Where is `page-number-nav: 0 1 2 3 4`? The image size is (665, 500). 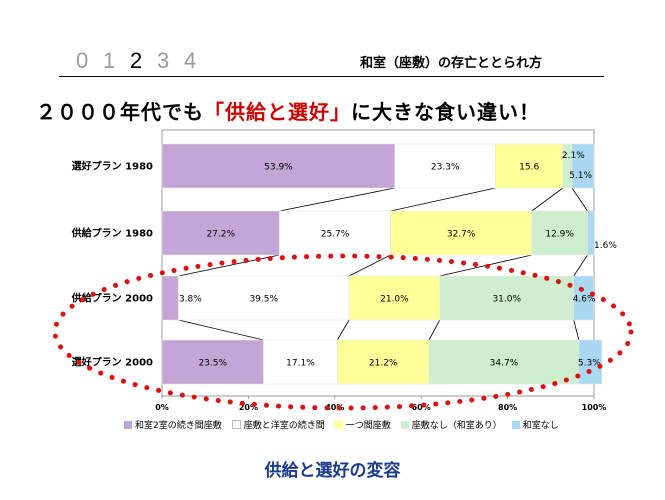 page-number-nav: 0 1 2 3 4 is located at coordinates (136, 61).